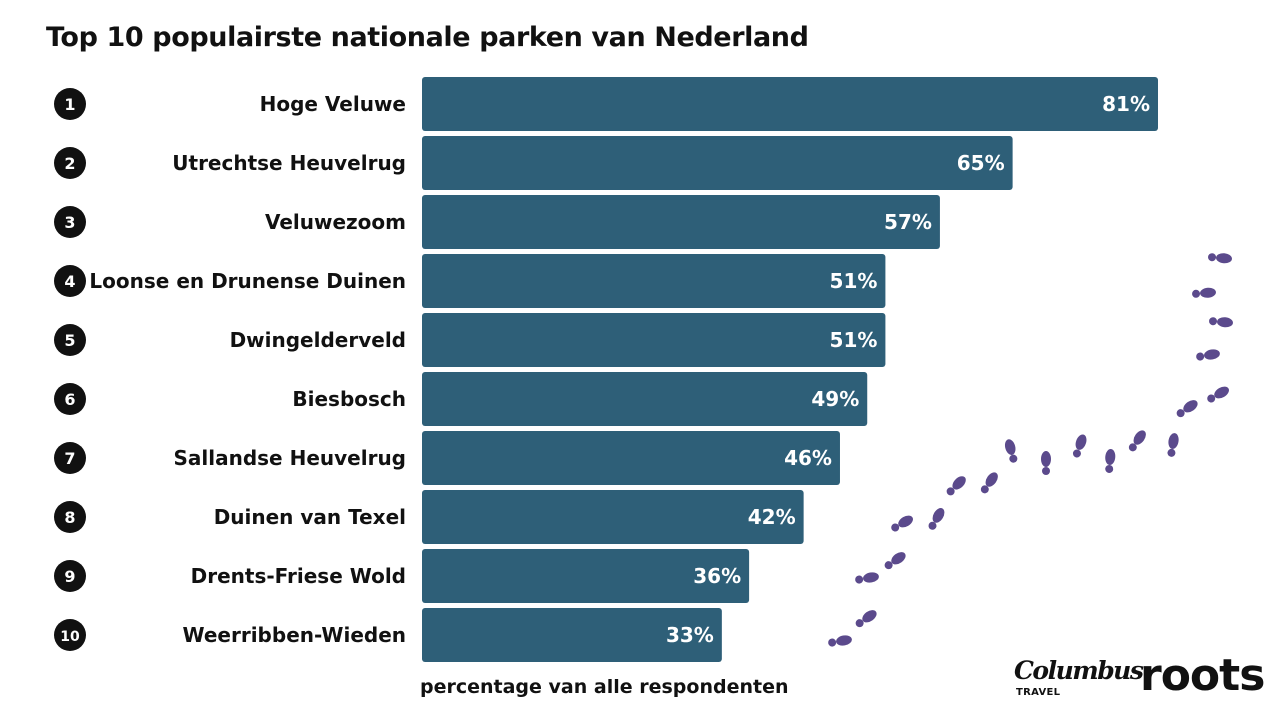 This screenshot has width=1280, height=720. Describe the element at coordinates (310, 517) in the screenshot. I see `category-label: Duinen van Texel` at that location.